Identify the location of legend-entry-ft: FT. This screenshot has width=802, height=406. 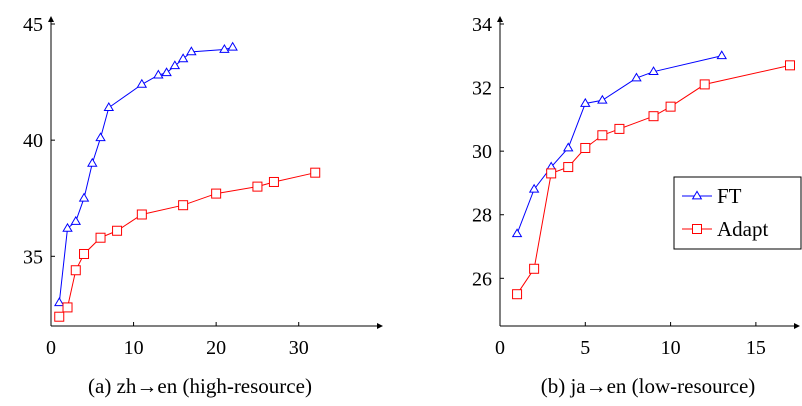
(712, 196).